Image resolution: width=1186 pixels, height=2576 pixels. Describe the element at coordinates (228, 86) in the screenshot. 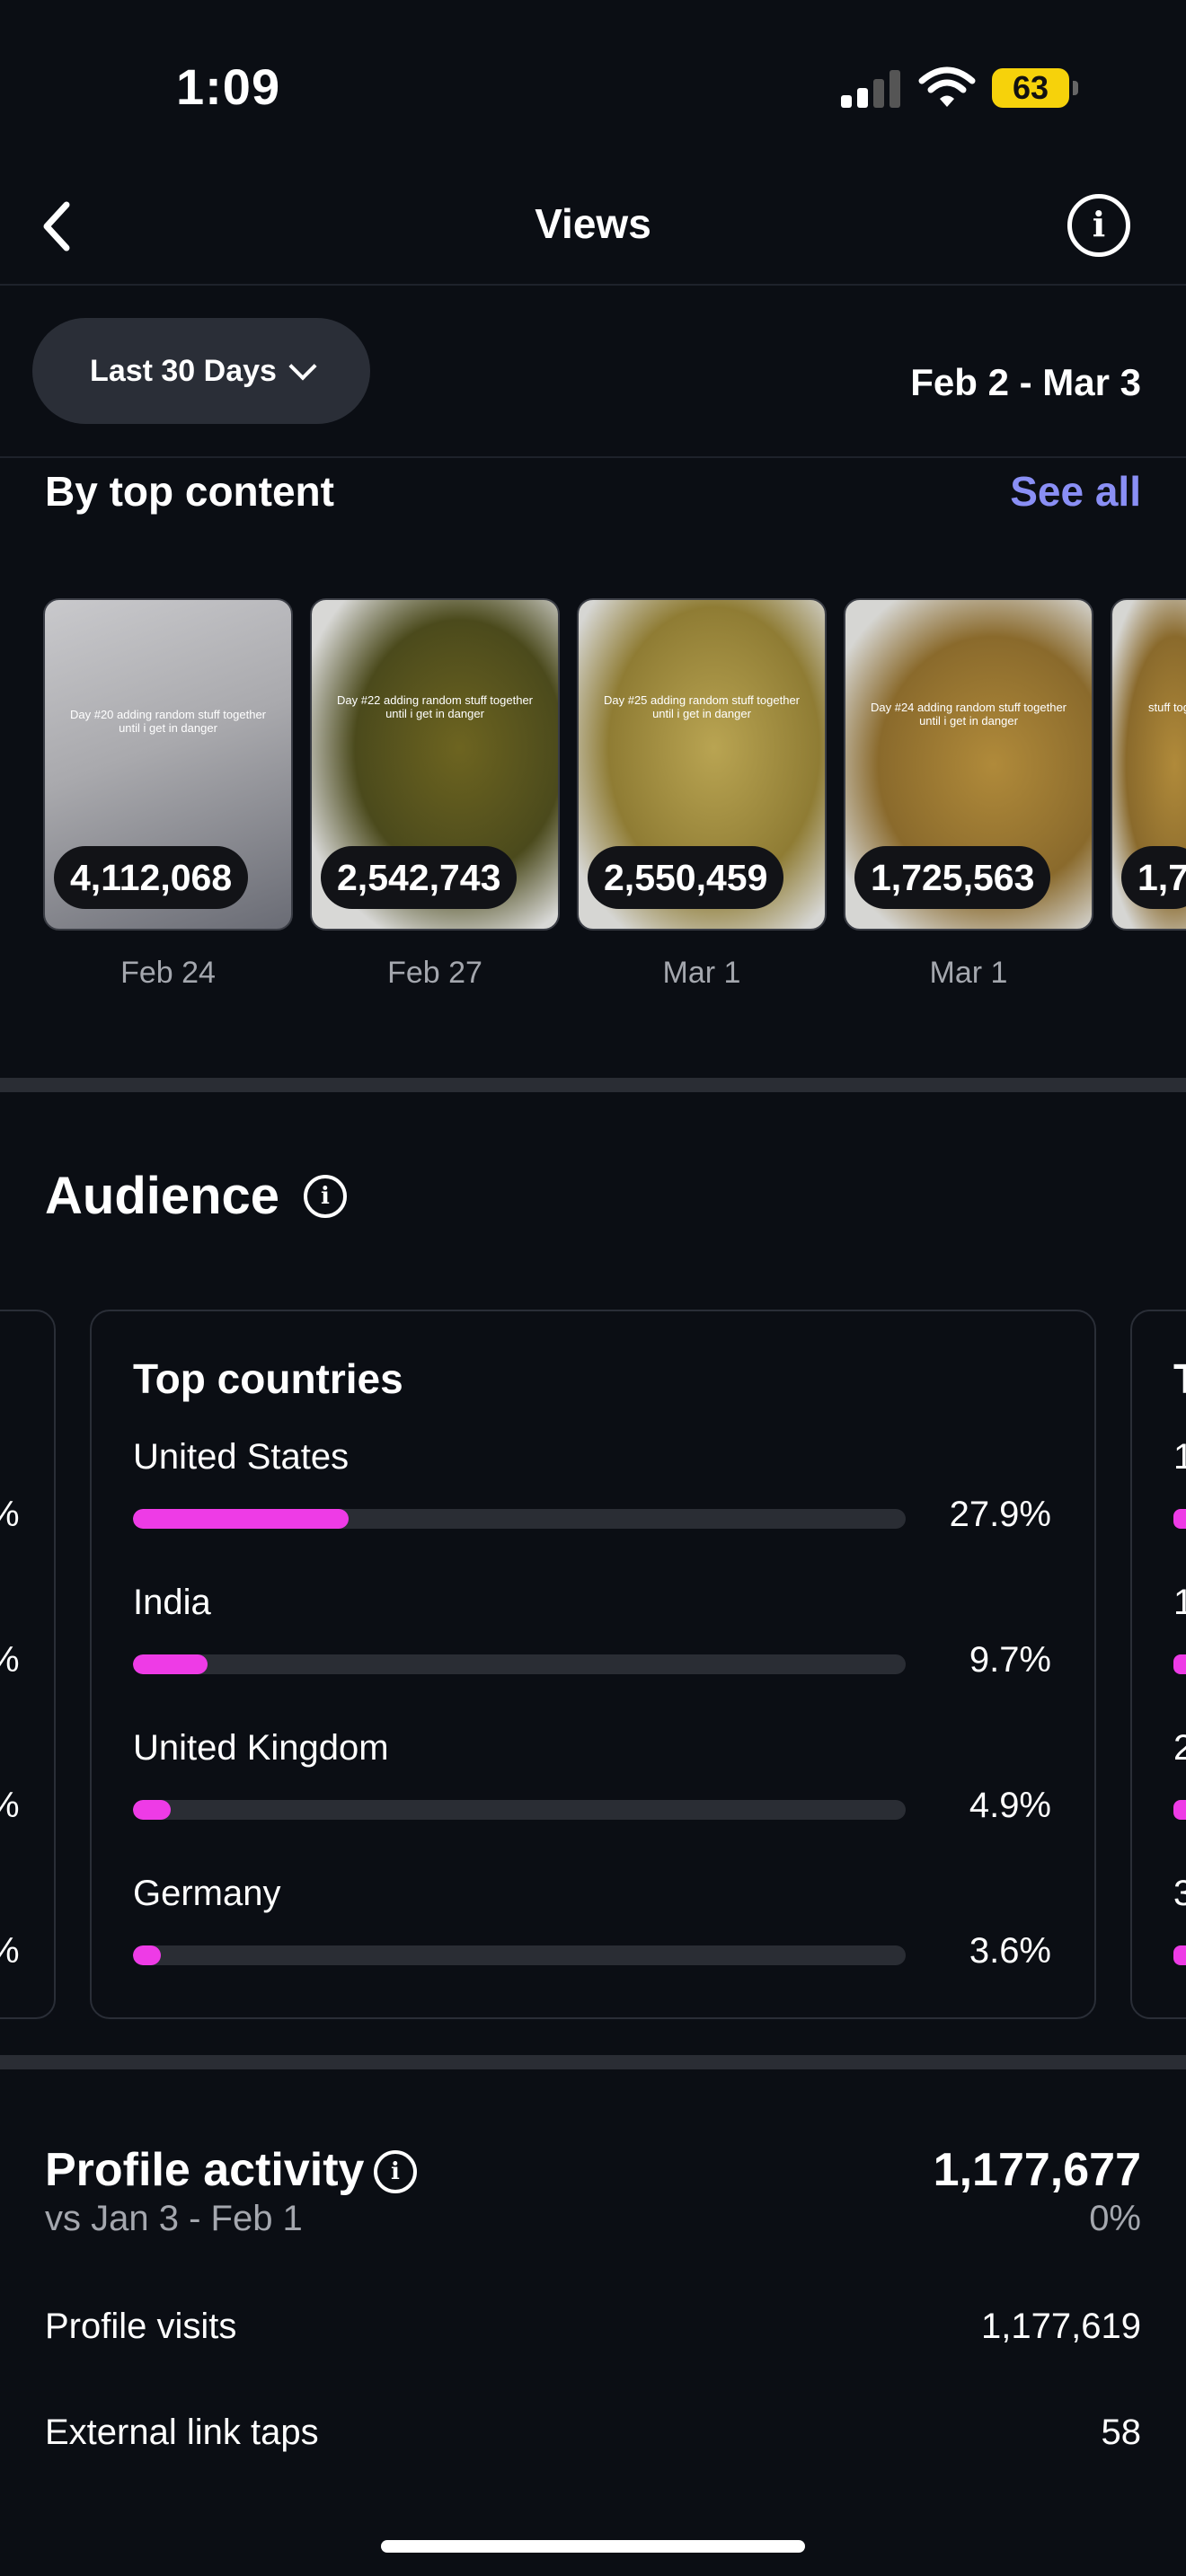

I see `status-time: 1:09` at that location.